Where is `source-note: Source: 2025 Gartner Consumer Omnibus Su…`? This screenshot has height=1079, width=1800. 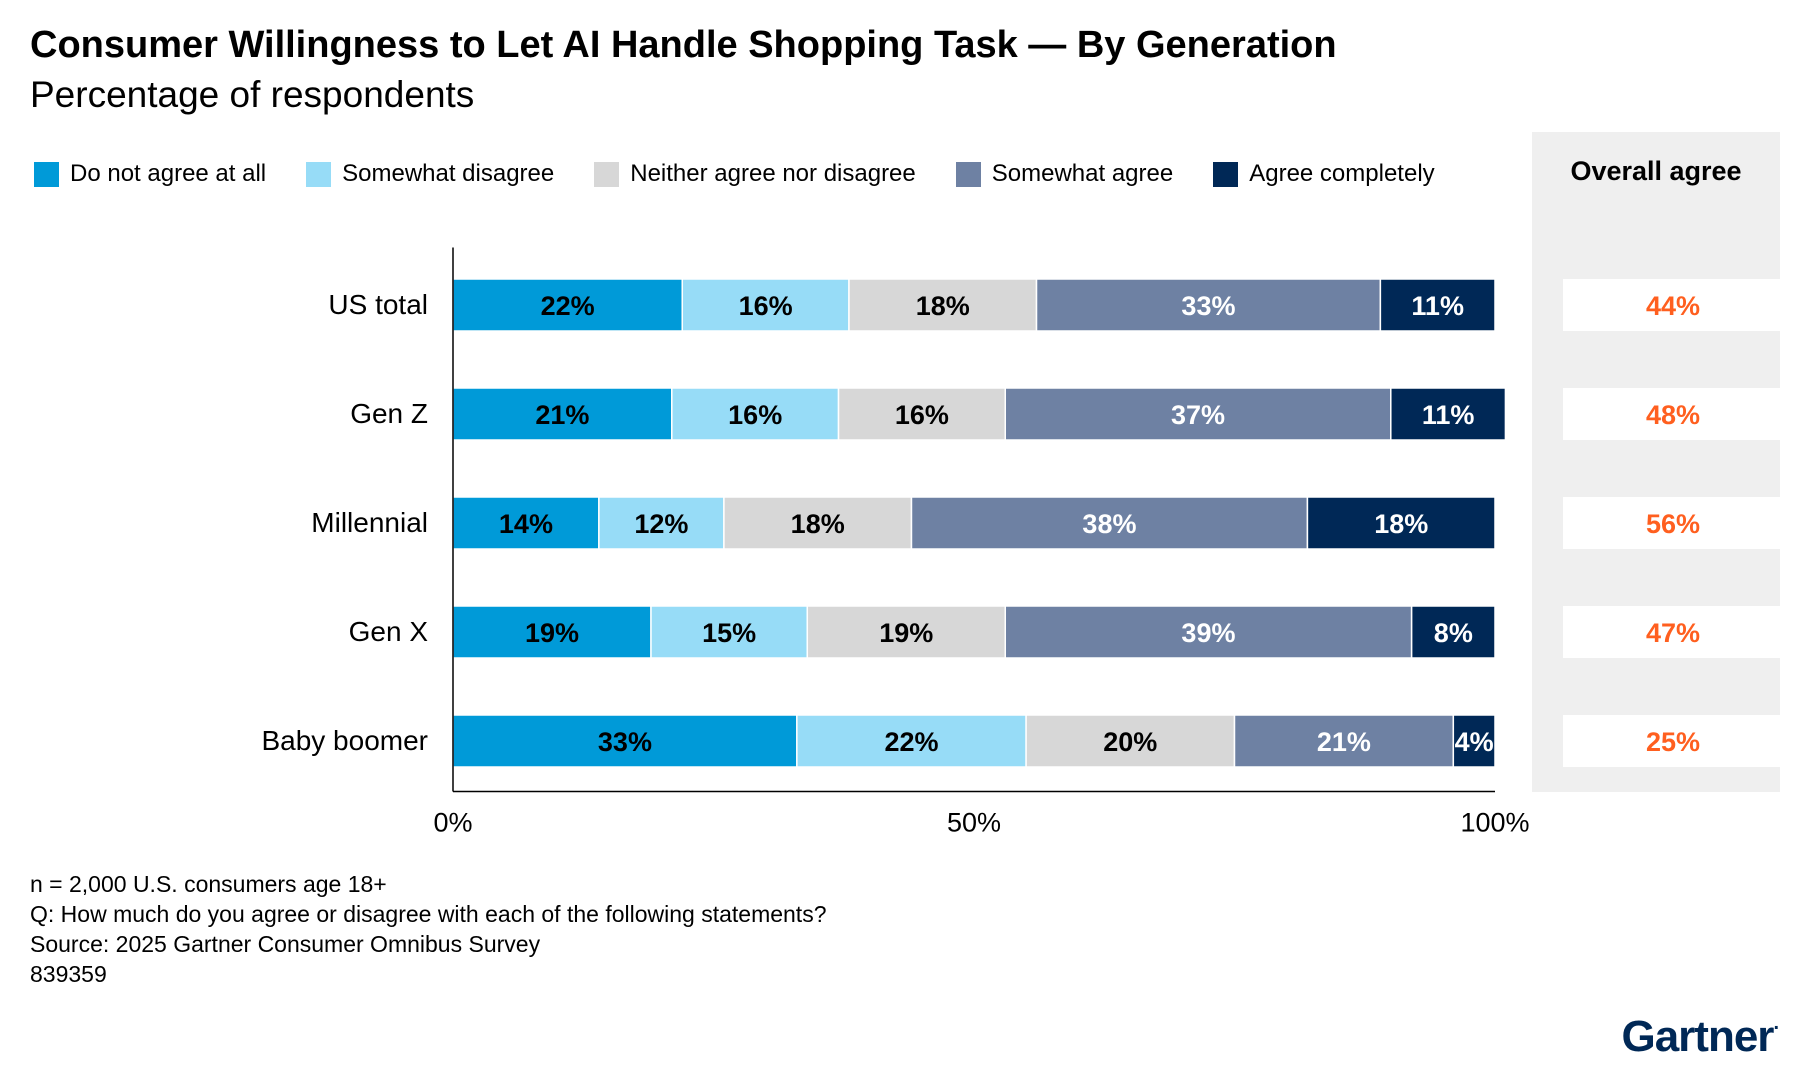
source-note: Source: 2025 Gartner Consumer Omnibus Su… is located at coordinates (285, 944).